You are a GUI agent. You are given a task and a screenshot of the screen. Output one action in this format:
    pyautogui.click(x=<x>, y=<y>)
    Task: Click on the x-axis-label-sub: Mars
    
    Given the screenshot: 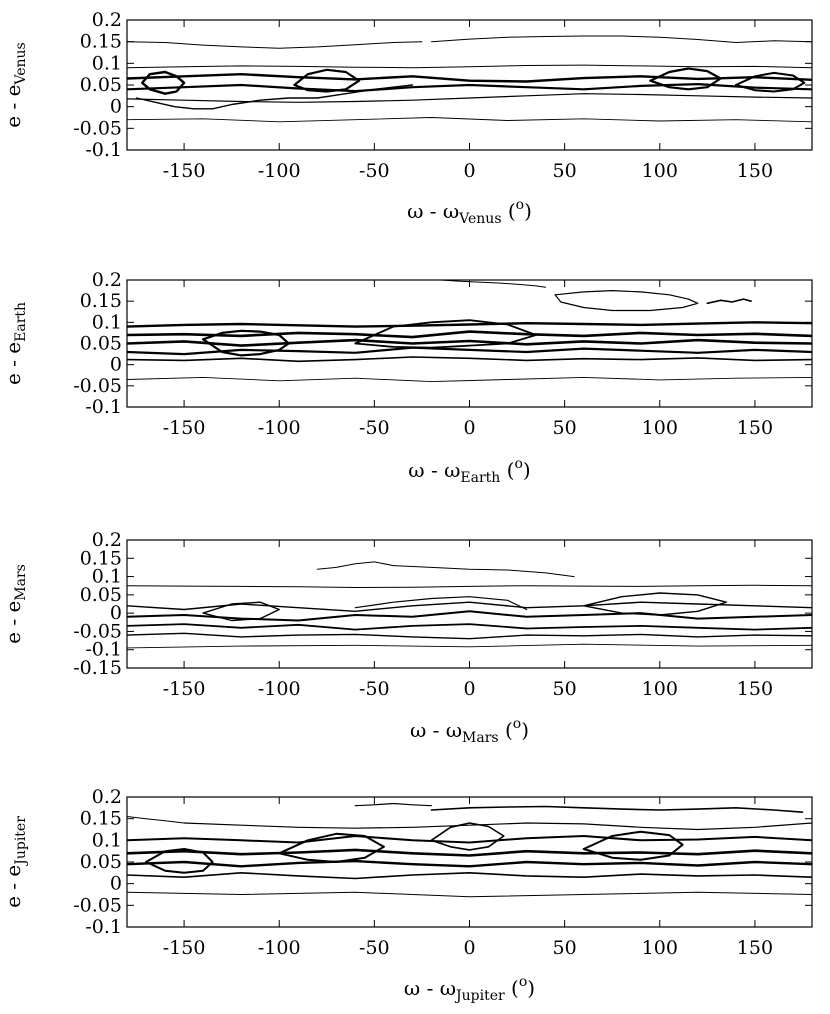 What is the action you would take?
    pyautogui.click(x=480, y=738)
    